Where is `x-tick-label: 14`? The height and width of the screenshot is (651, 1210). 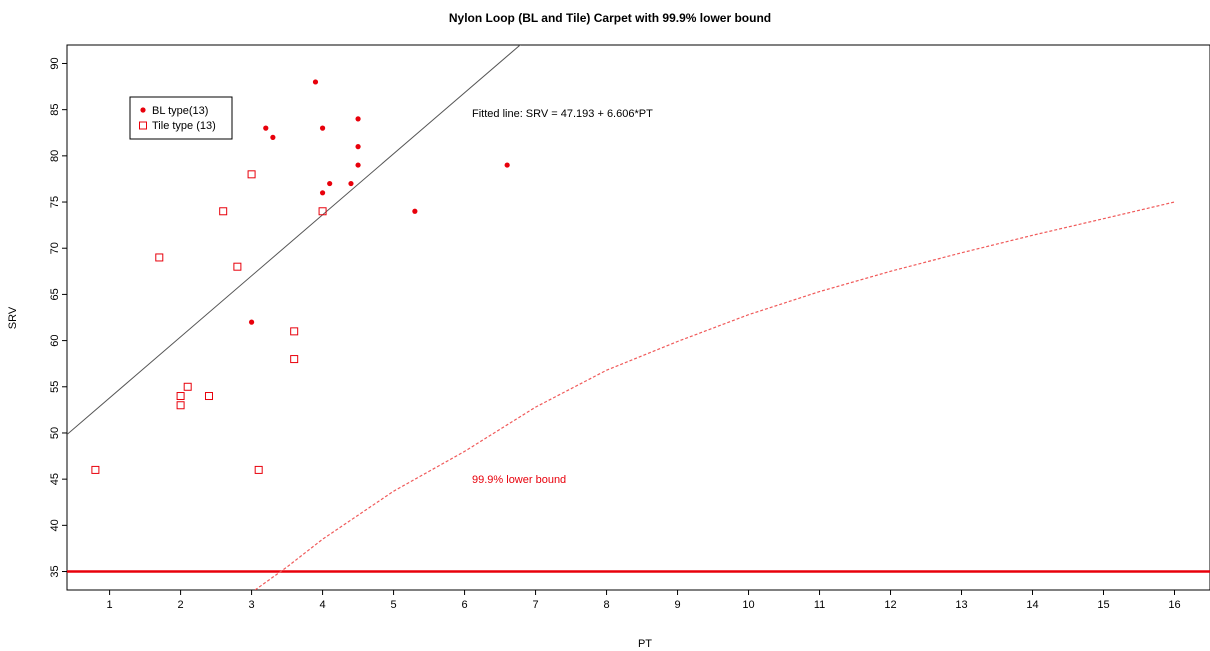
x-tick-label: 14 is located at coordinates (1032, 605).